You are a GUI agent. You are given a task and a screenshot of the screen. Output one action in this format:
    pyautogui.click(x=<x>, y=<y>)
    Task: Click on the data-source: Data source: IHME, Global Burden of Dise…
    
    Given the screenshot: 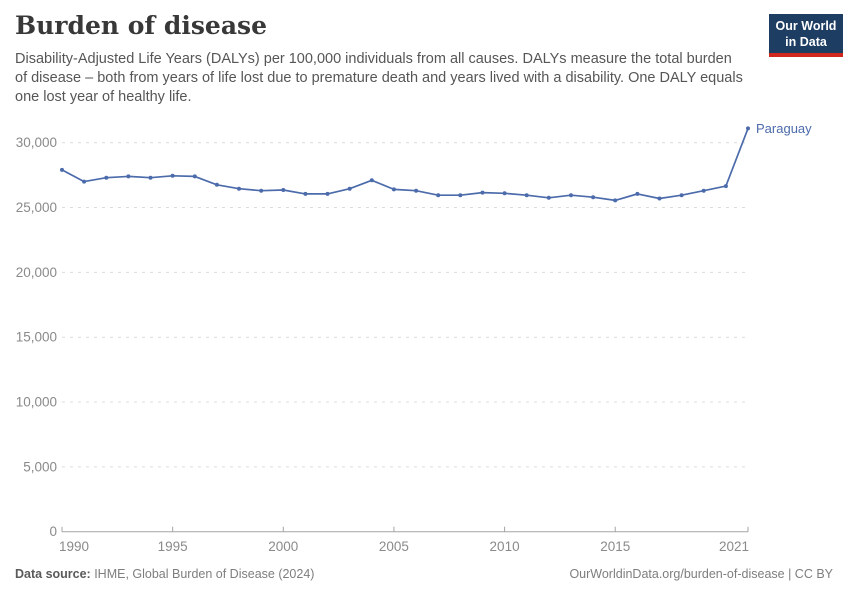 What is the action you would take?
    pyautogui.click(x=164, y=574)
    